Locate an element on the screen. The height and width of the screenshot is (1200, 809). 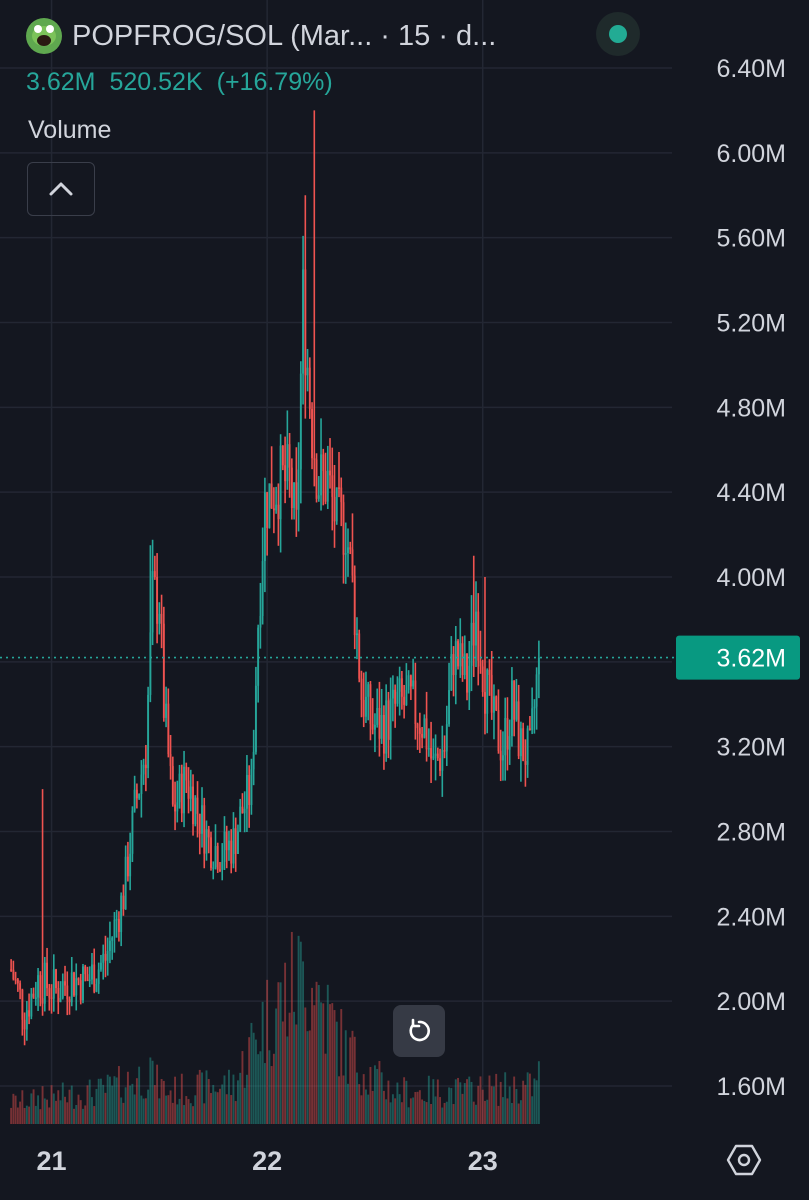
last-price-tag: 3.62M is located at coordinates (738, 657).